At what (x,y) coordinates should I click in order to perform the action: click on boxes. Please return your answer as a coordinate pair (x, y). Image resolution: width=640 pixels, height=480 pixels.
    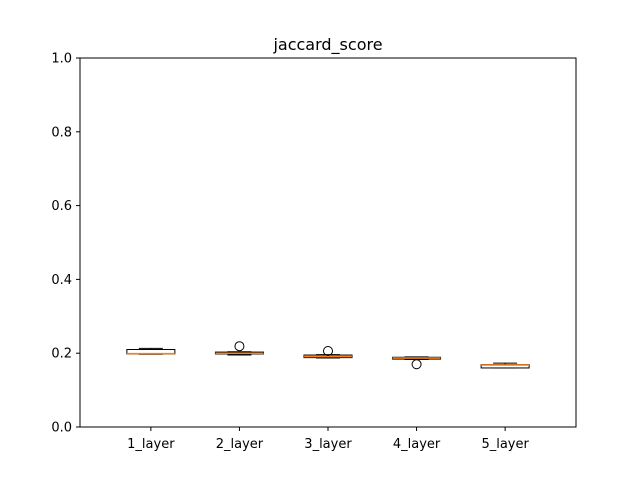
    Looking at the image, I should click on (328, 355).